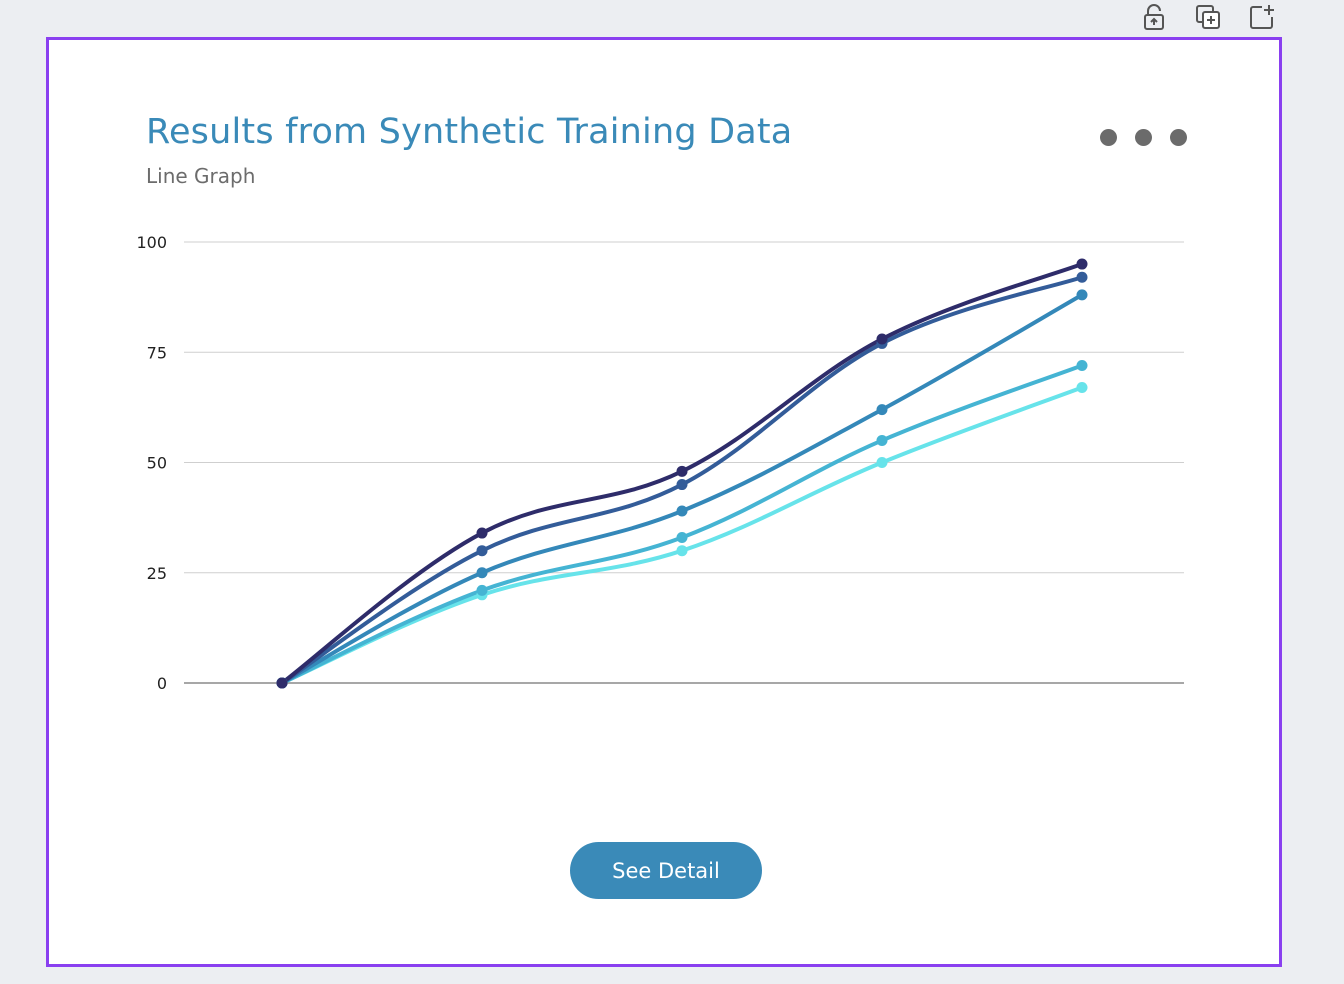  I want to click on y-tick-label: 0, so click(162, 683).